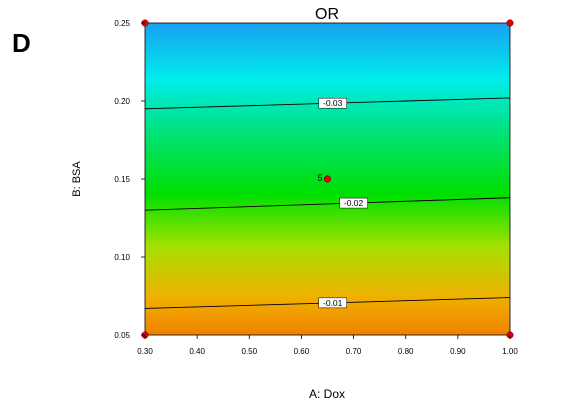 Image resolution: width=563 pixels, height=404 pixels. I want to click on y-axis: 0.05 0.10 0.15 0.20 0.25, so click(129, 179).